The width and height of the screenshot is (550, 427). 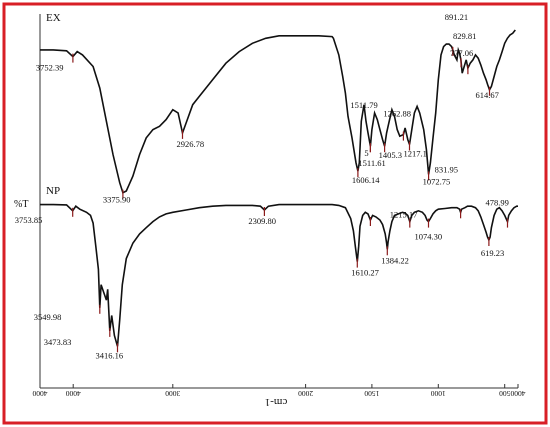 What do you see at coordinates (117, 200) in the screenshot?
I see `peak-label: 3375.90` at bounding box center [117, 200].